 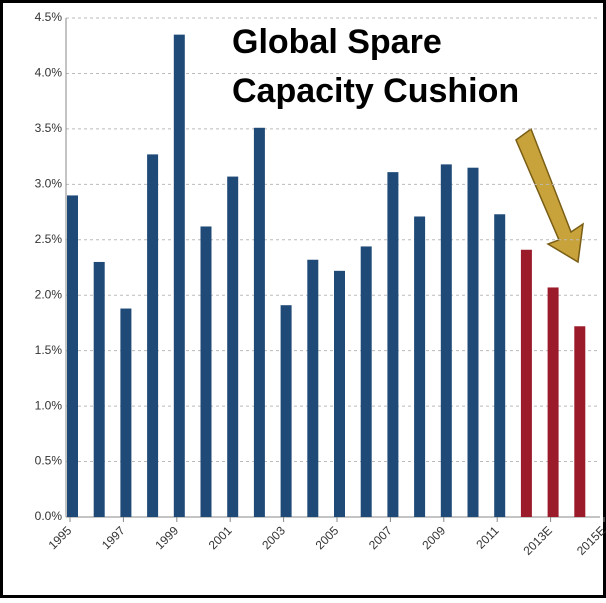 I want to click on x-tick-label: 2007, so click(x=380, y=537).